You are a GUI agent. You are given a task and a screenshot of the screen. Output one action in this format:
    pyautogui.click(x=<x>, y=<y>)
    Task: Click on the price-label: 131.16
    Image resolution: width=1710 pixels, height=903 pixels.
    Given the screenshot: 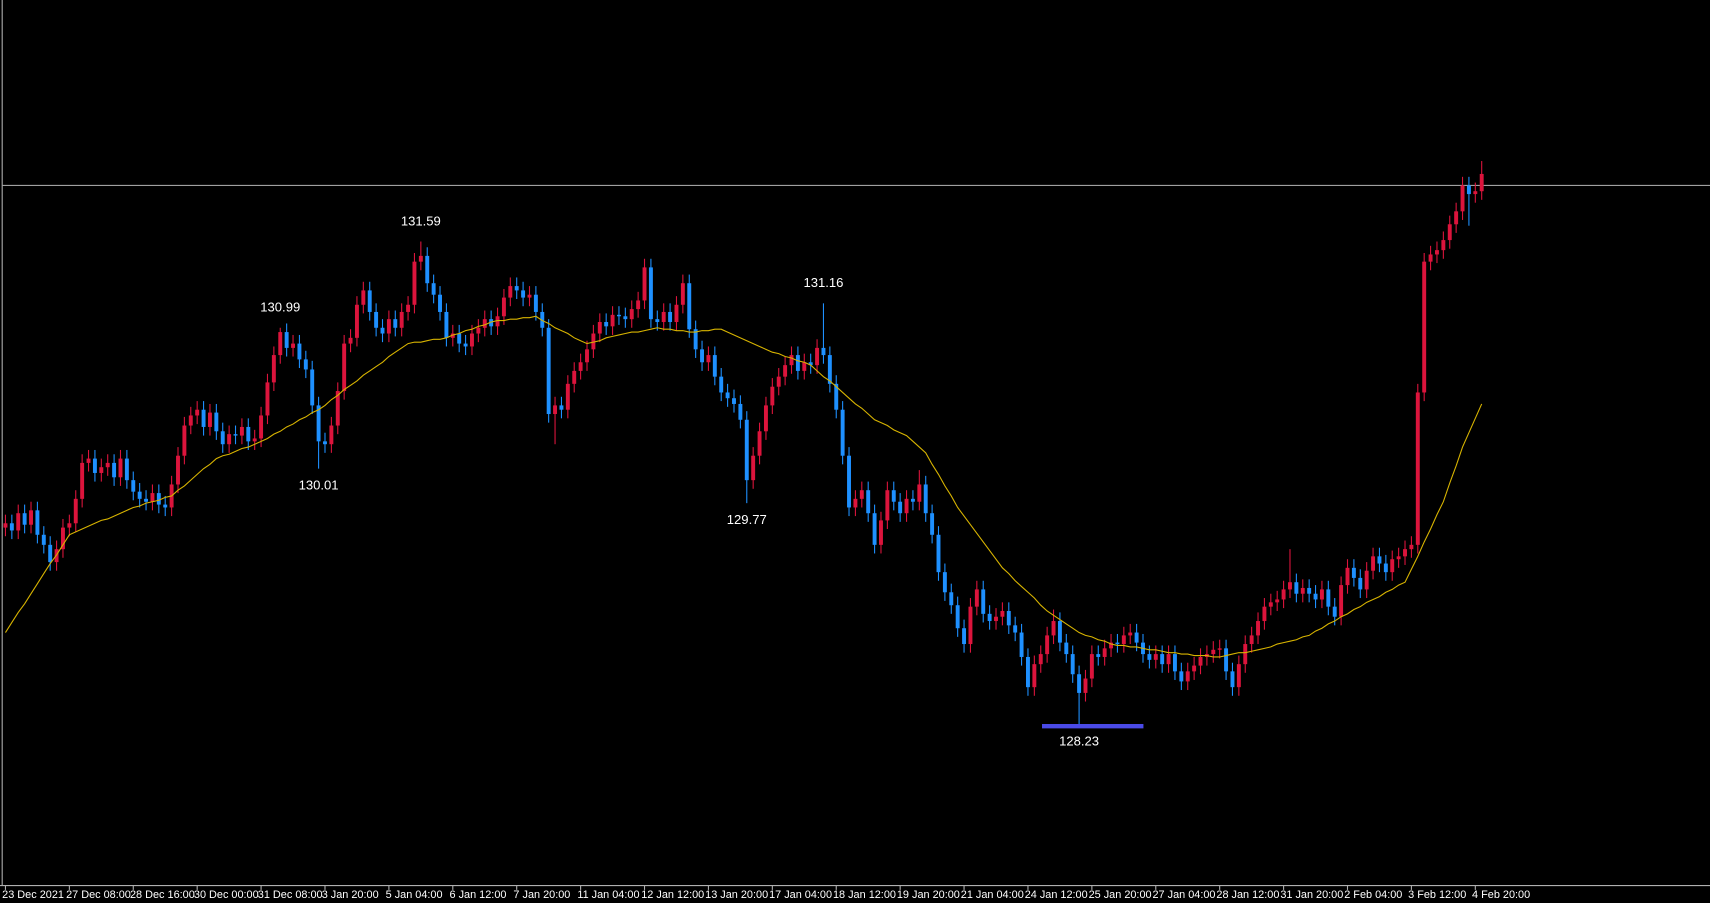 What is the action you would take?
    pyautogui.click(x=823, y=282)
    